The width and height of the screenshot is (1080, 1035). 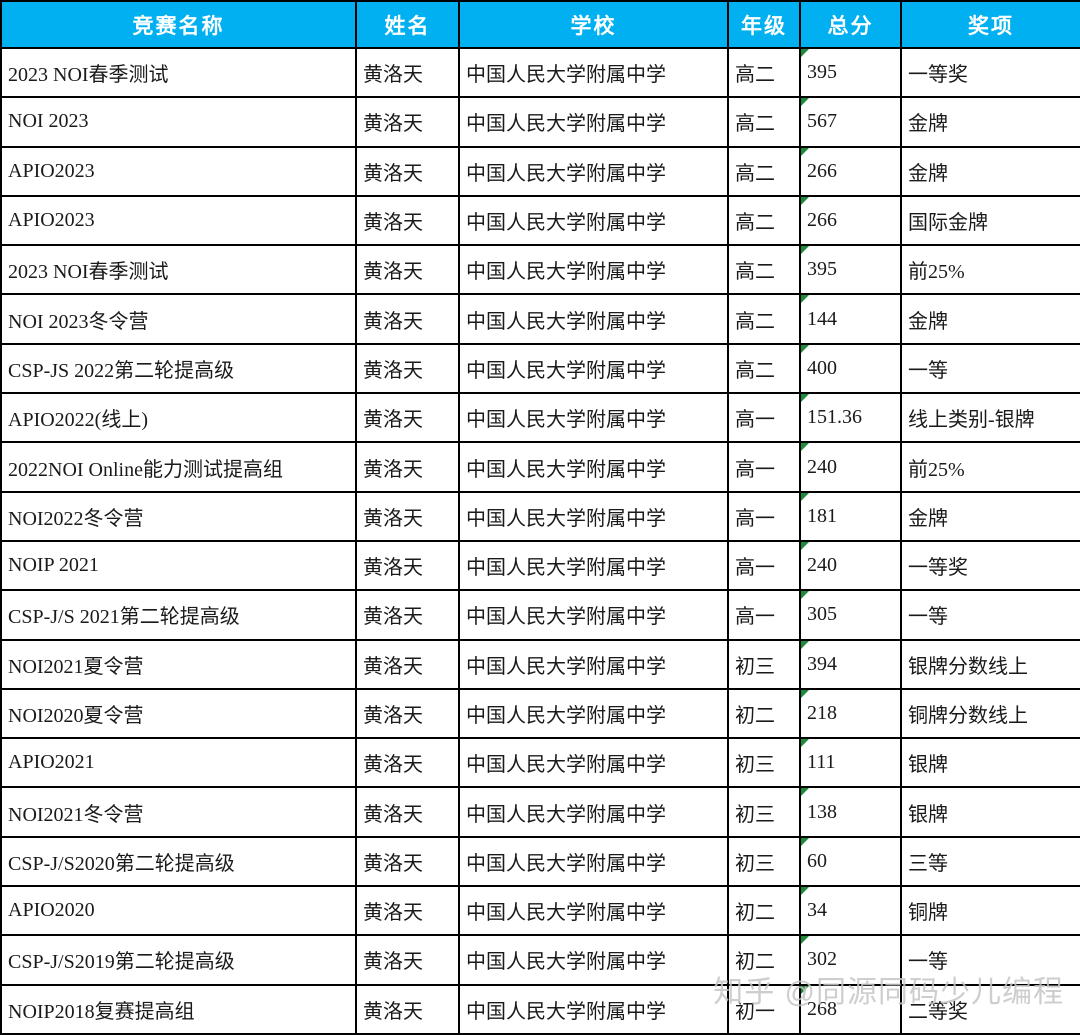 I want to click on cell-competition: NOIP2018复赛提高组, so click(x=178, y=1009).